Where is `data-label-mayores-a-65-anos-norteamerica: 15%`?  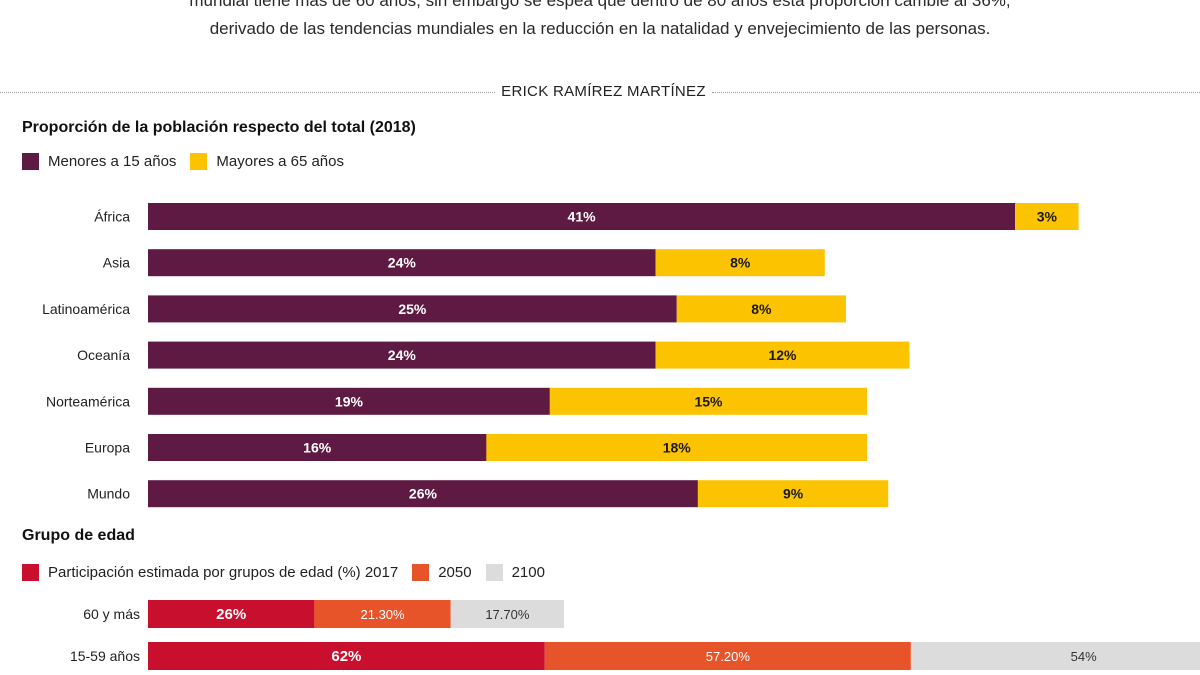
data-label-mayores-a-65-anos-norteamerica: 15% is located at coordinates (708, 401).